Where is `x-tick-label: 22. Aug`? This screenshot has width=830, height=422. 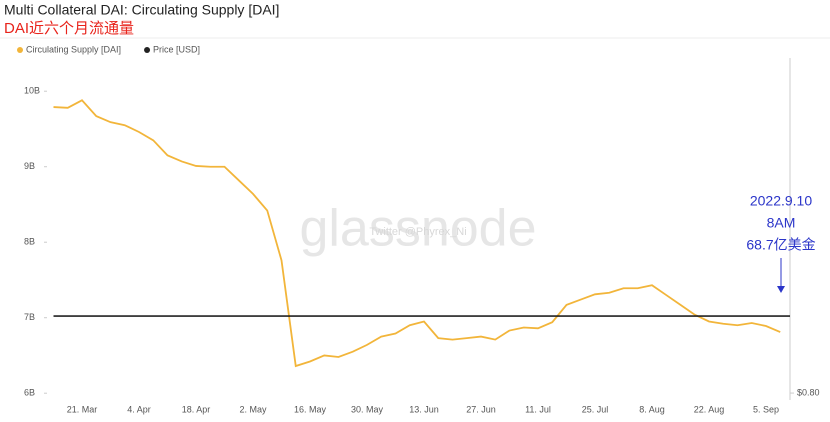 x-tick-label: 22. Aug is located at coordinates (709, 409).